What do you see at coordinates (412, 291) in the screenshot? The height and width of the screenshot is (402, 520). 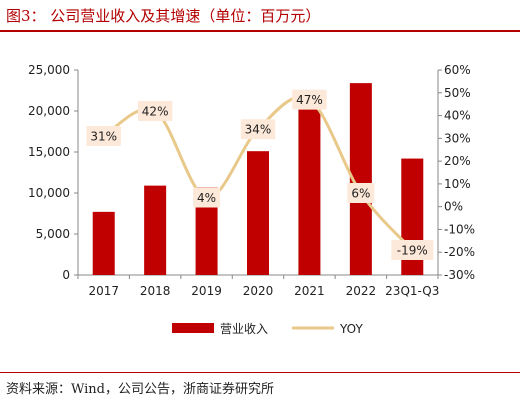 I see `x-tick-label: 23Q1-Q3` at bounding box center [412, 291].